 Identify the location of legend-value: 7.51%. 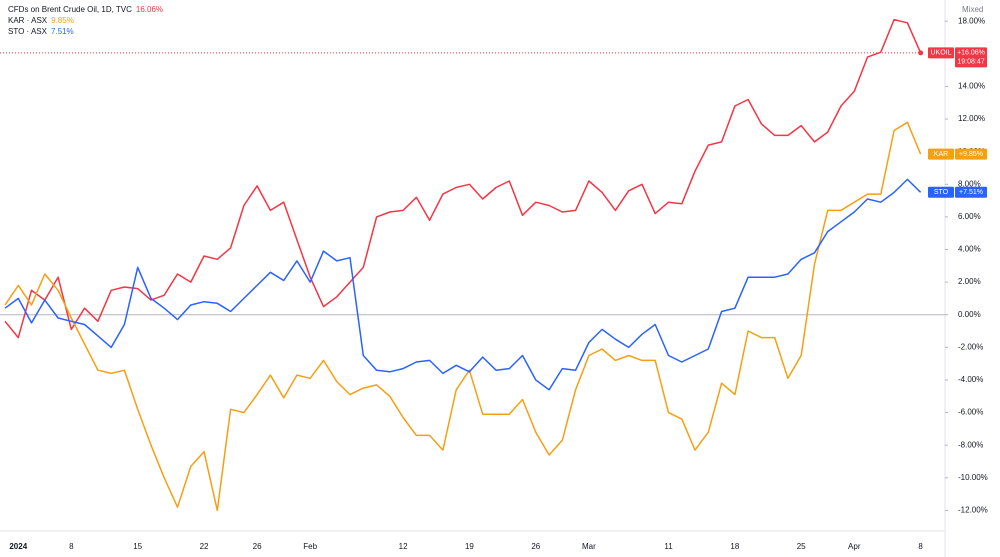
(62, 31).